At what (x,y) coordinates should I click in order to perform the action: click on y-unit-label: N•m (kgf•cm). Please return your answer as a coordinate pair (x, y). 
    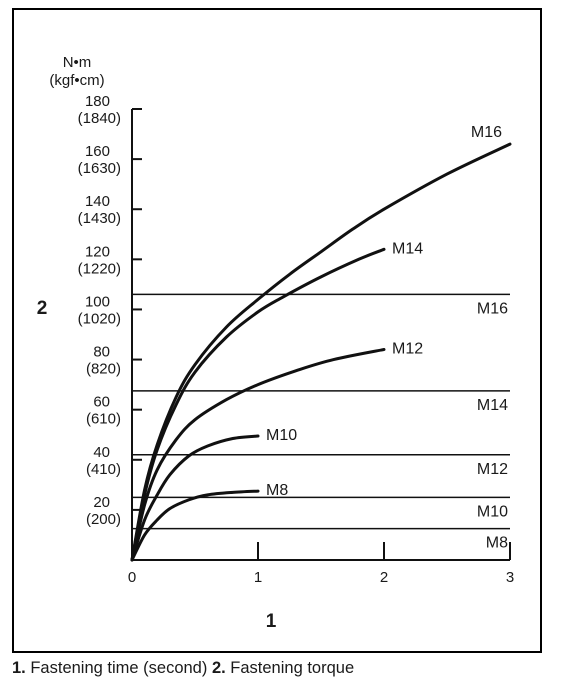
    Looking at the image, I should click on (76, 71).